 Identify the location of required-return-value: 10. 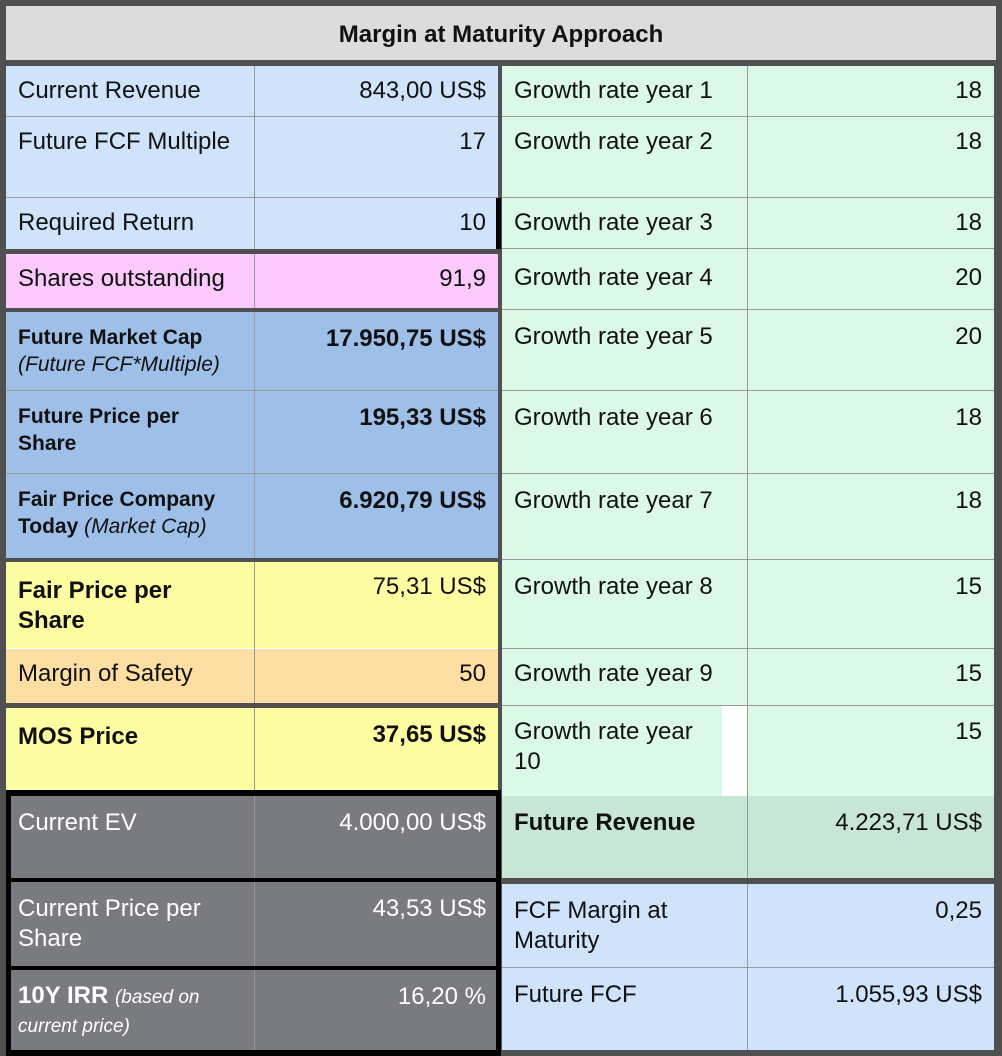
(376, 223).